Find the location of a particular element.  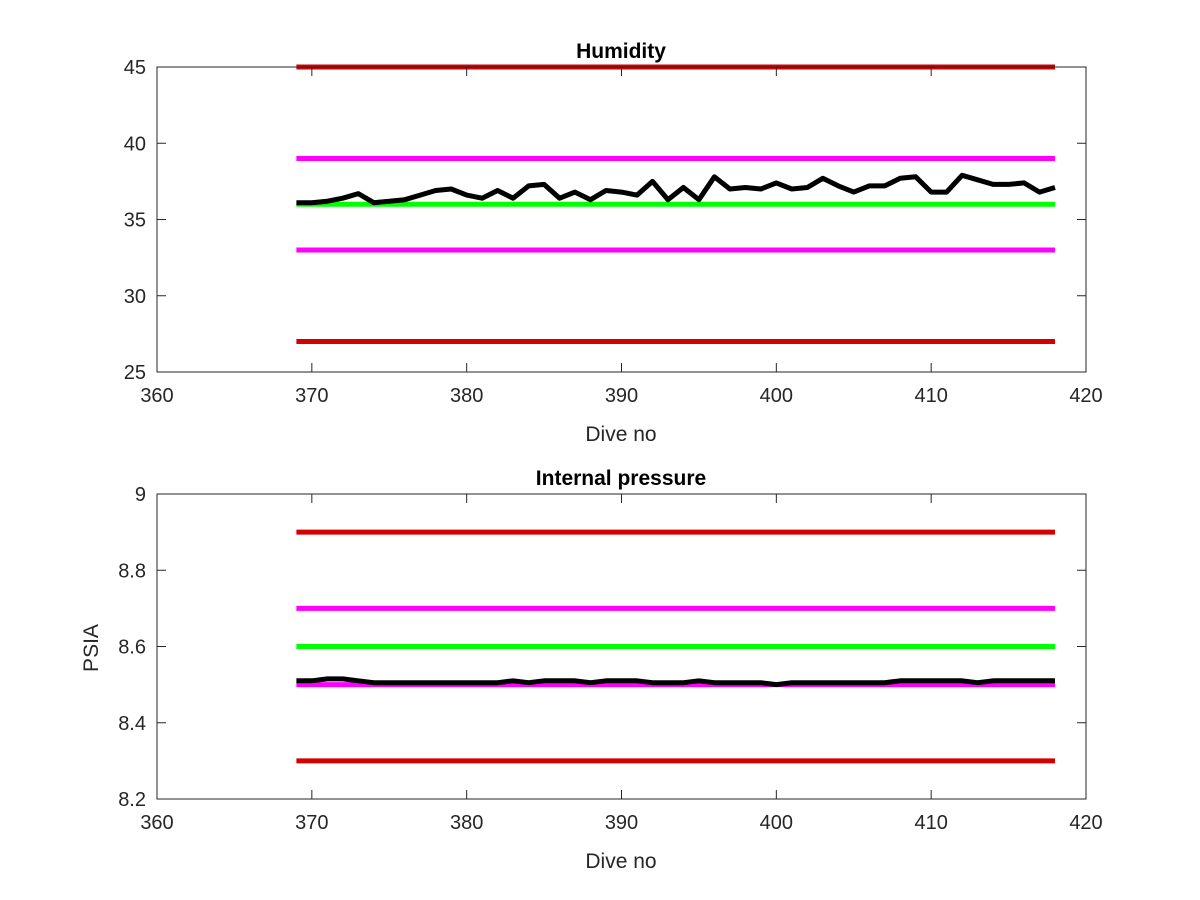

humidity-ytick-label: 25 is located at coordinates (135, 373).